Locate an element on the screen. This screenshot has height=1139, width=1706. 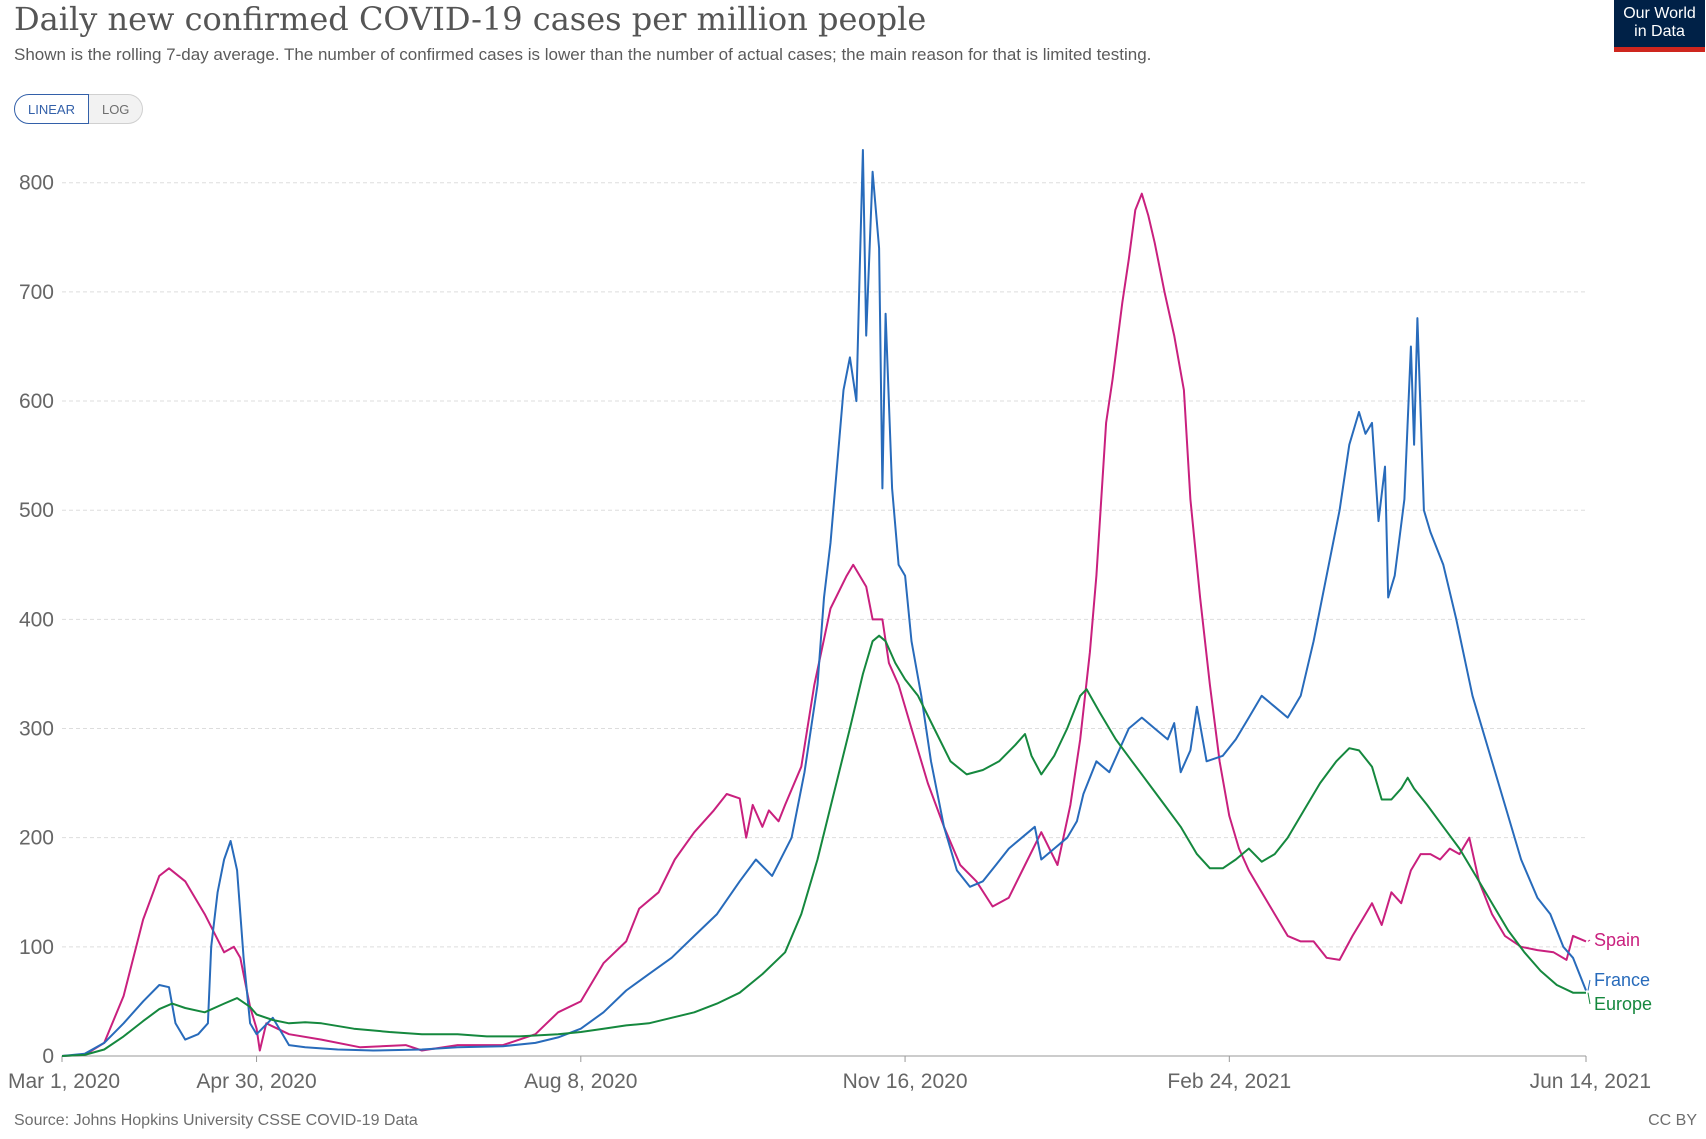
x-tick-label: Feb 24, 2021 is located at coordinates (1229, 1081).